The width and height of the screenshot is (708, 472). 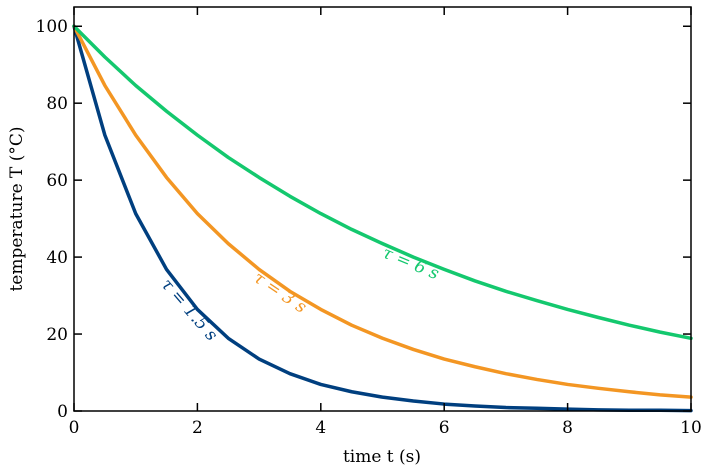 What do you see at coordinates (444, 428) in the screenshot?
I see `x-tick-label: 6` at bounding box center [444, 428].